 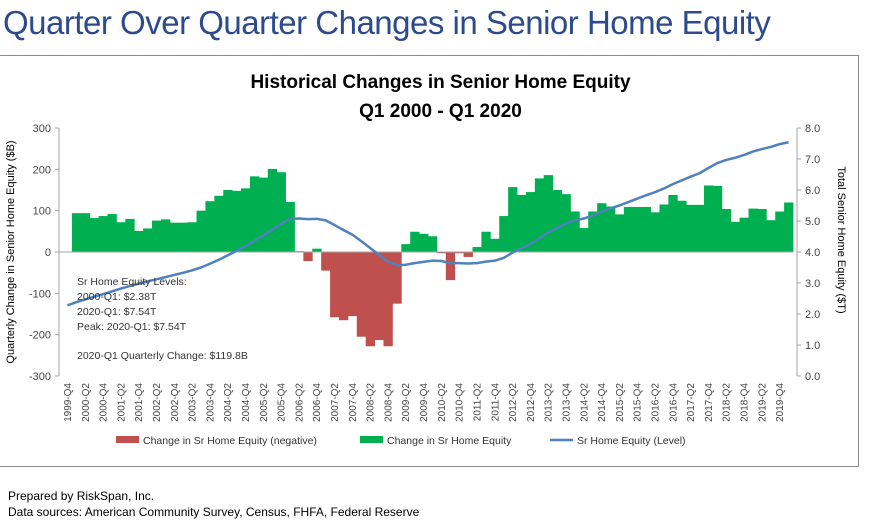 What do you see at coordinates (460, 402) in the screenshot?
I see `x-tick-label: 2010-Q4` at bounding box center [460, 402].